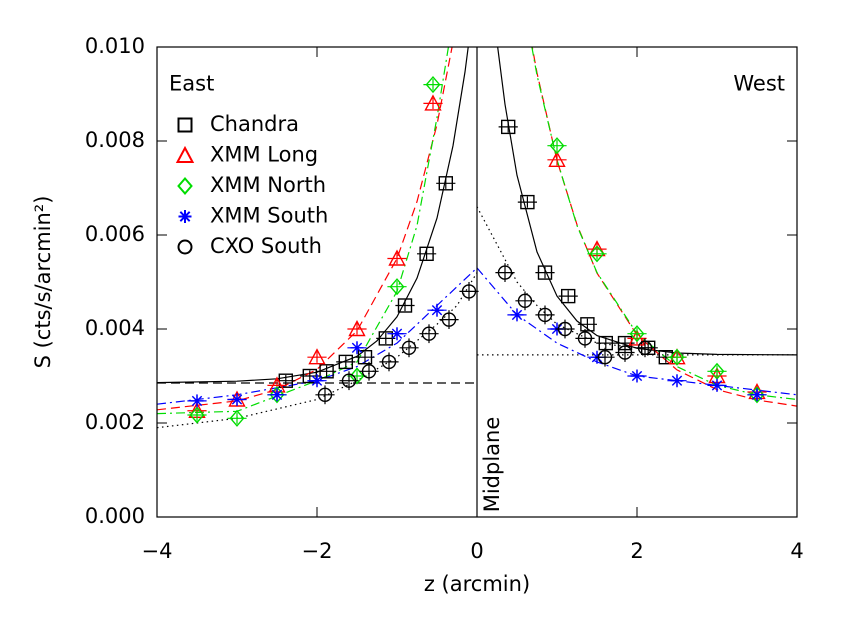 The image size is (845, 623). What do you see at coordinates (115, 422) in the screenshot?
I see `y-tick-label: 0.002` at bounding box center [115, 422].